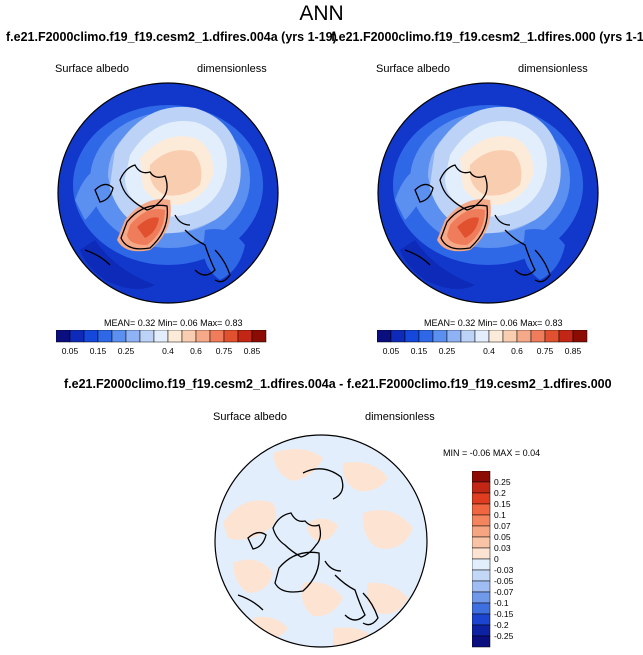  What do you see at coordinates (98, 351) in the screenshot?
I see `left-colorbar-tick-label: 0.15` at bounding box center [98, 351].